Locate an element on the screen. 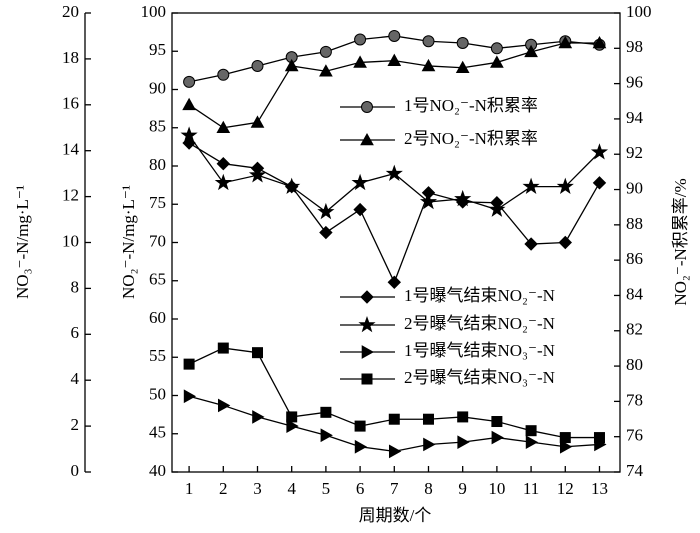 Image resolution: width=700 pixels, height=533 pixels. y2-axis-label: NO₂⁻-N积累率/% is located at coordinates (680, 241).